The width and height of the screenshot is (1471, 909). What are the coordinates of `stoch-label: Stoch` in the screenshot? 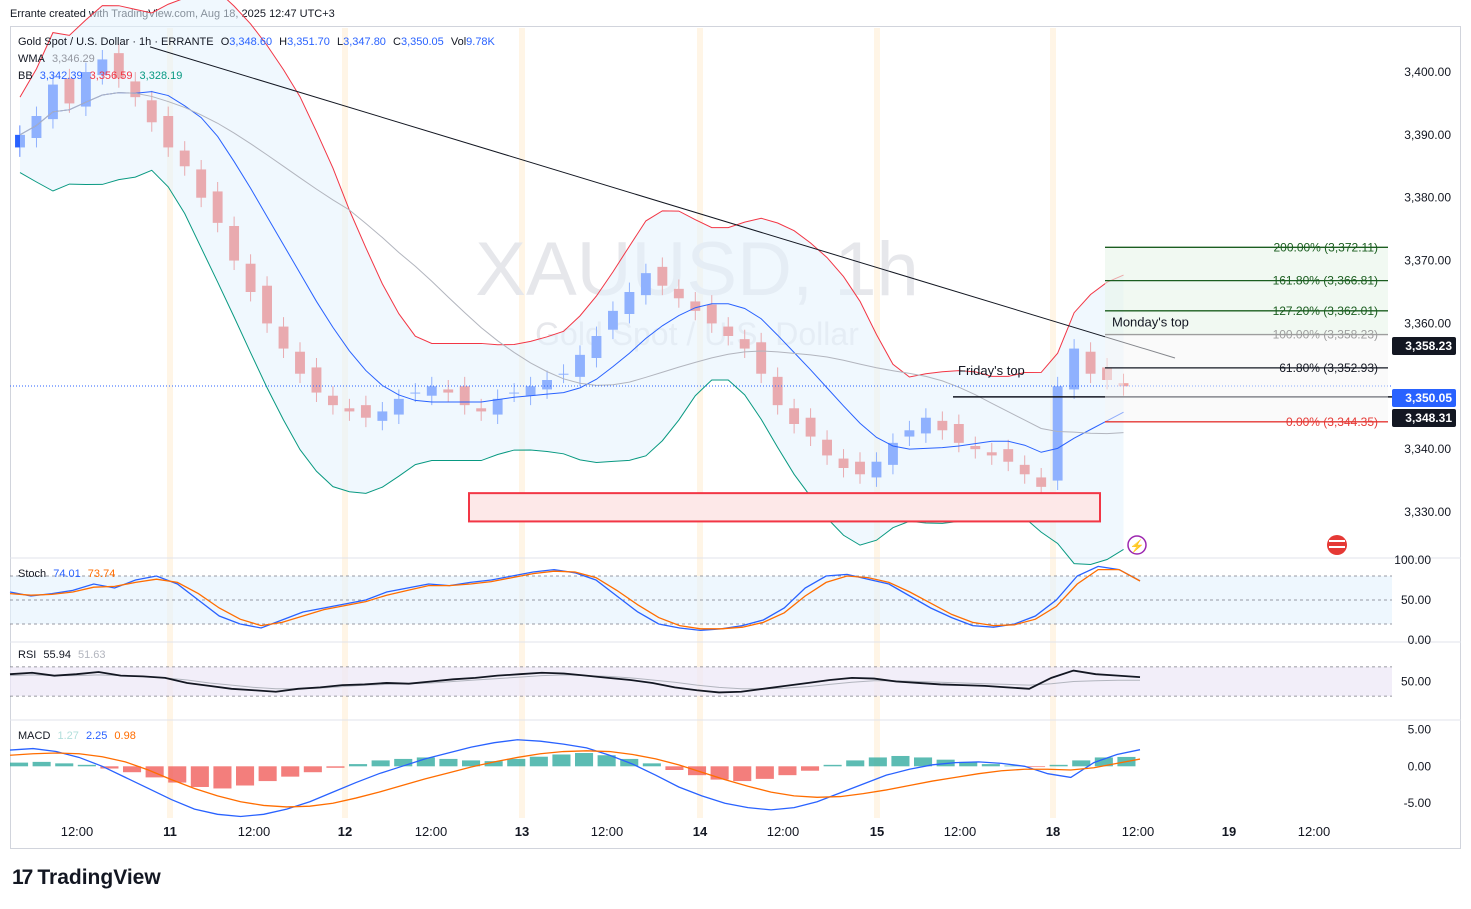 It's located at (32, 574).